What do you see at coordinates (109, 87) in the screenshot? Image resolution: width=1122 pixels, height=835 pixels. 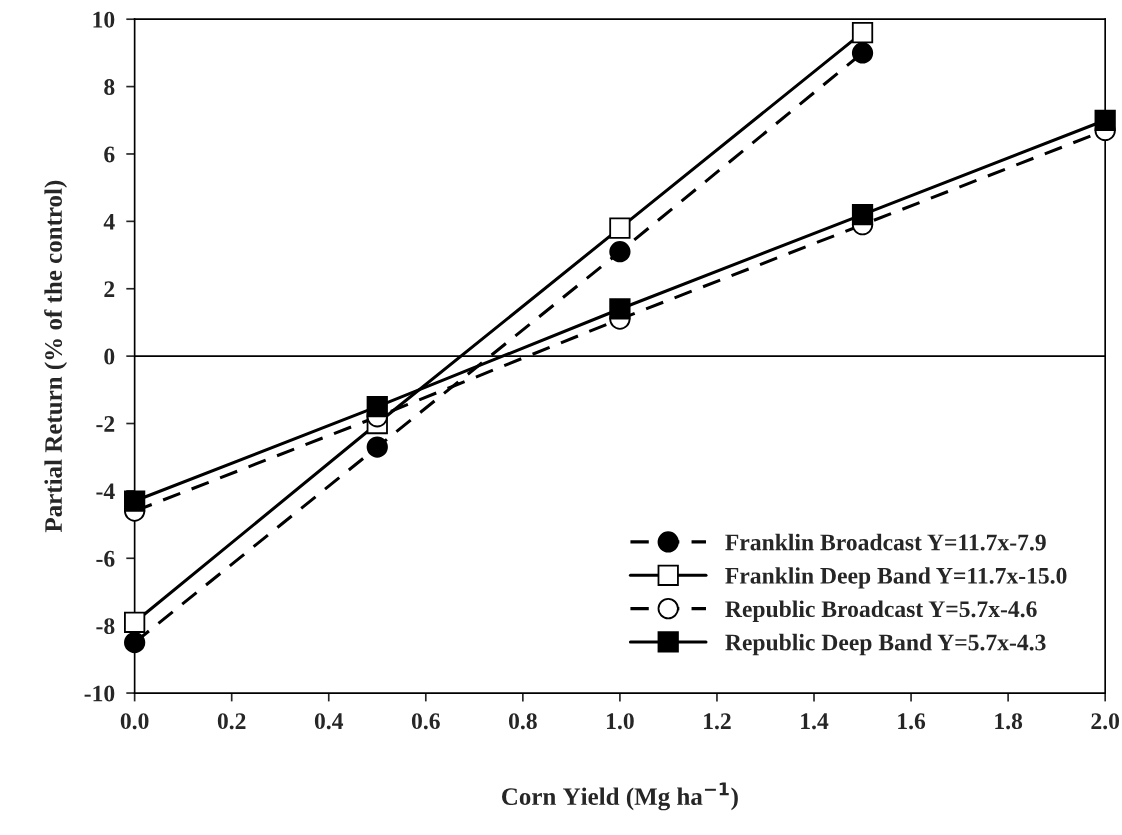 I see `y-tick-label: 8` at bounding box center [109, 87].